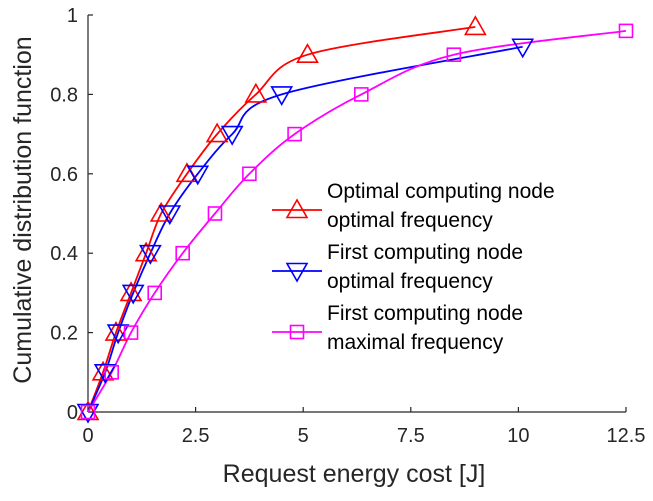  What do you see at coordinates (626, 436) in the screenshot?
I see `x-tick-label: 12.5` at bounding box center [626, 436].